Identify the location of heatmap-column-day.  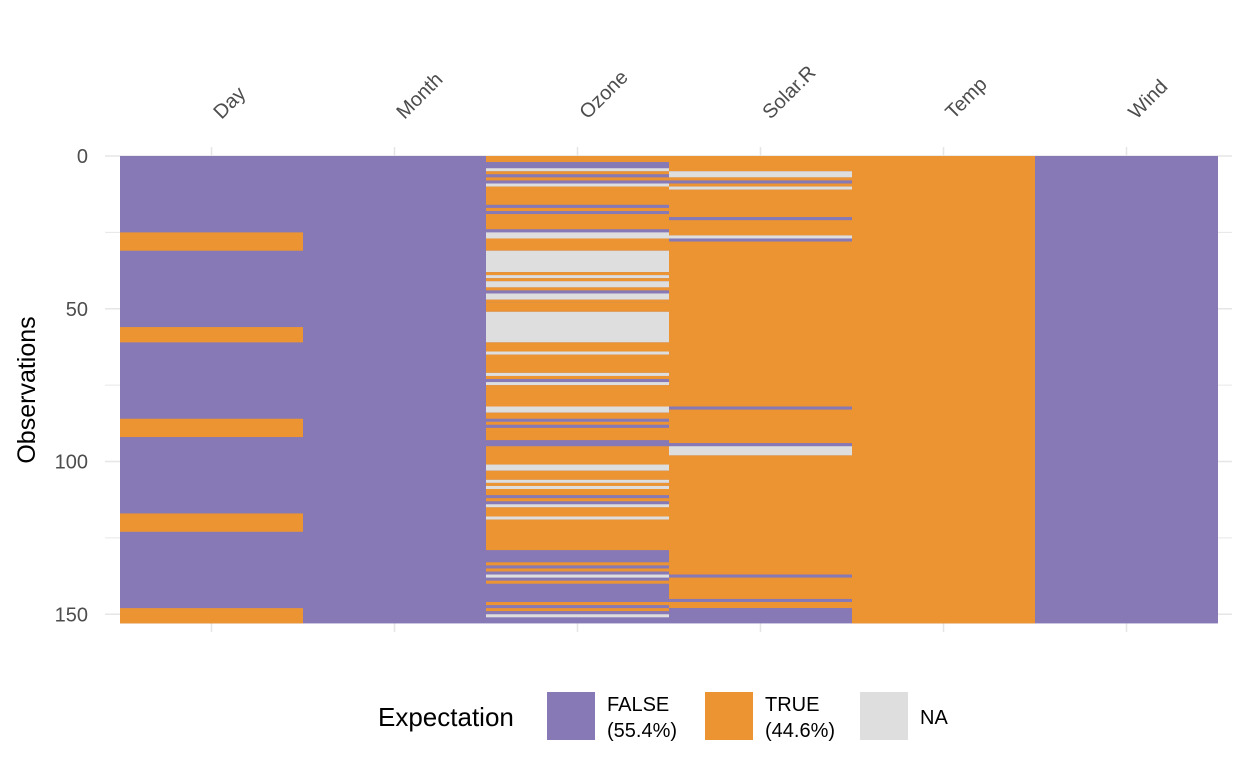
(211, 390).